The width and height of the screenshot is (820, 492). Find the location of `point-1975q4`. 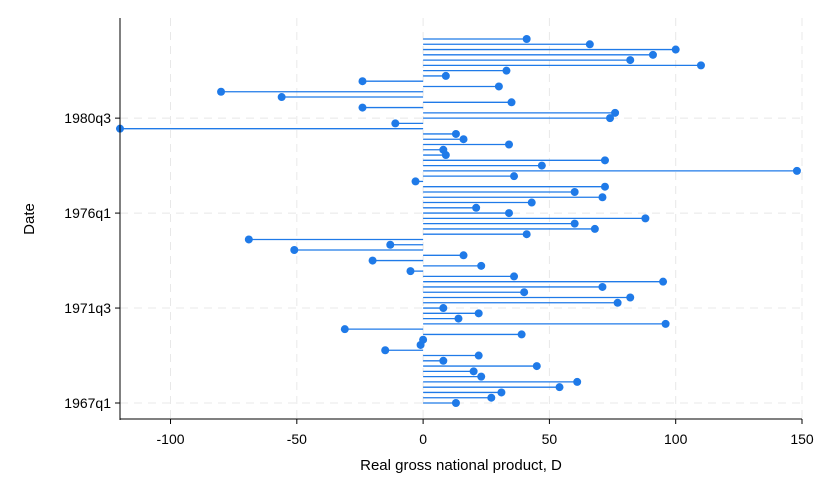

point-1975q4 is located at coordinates (645, 218).